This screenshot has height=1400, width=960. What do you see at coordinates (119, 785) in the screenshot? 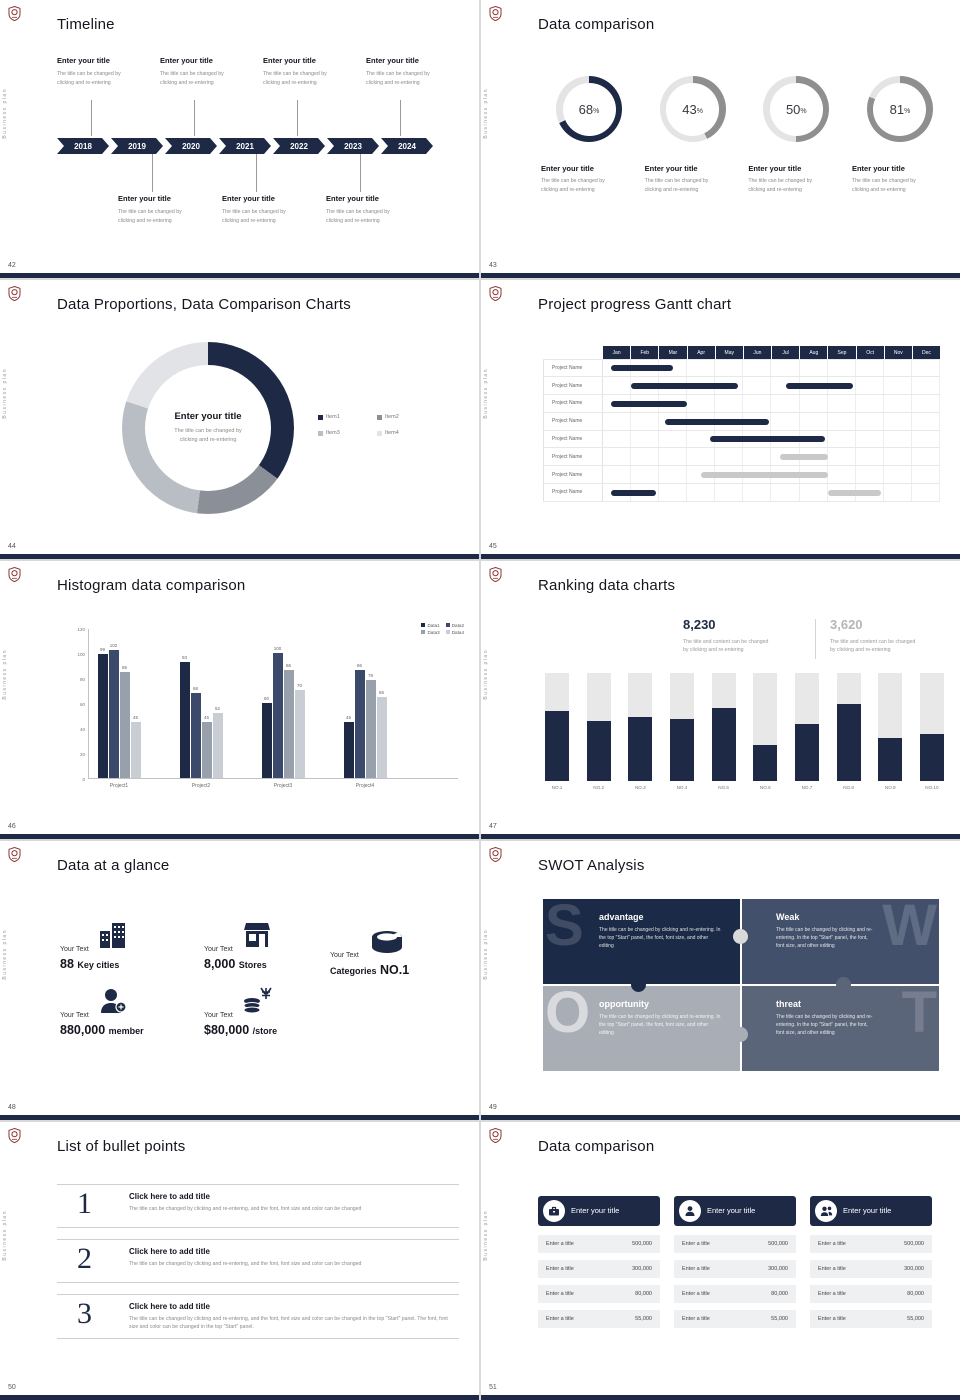
I see `category-label: Project1` at bounding box center [119, 785].